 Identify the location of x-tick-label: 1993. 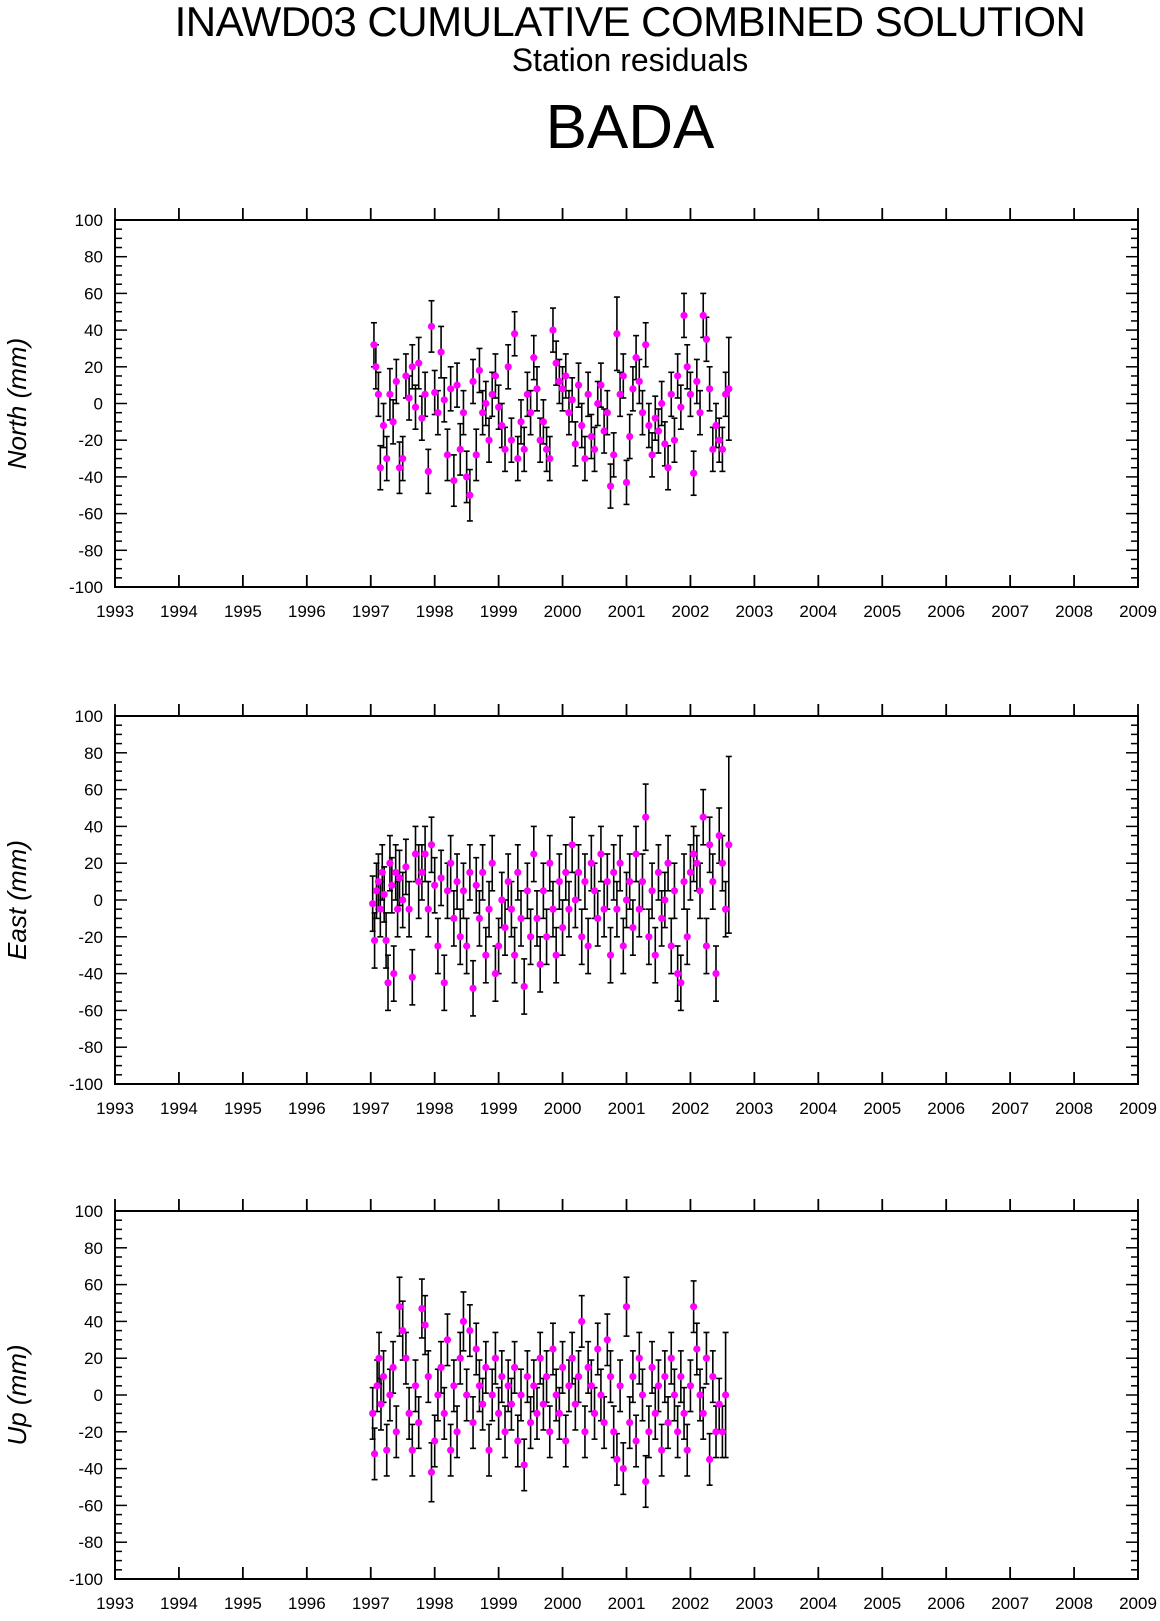
(115, 1603).